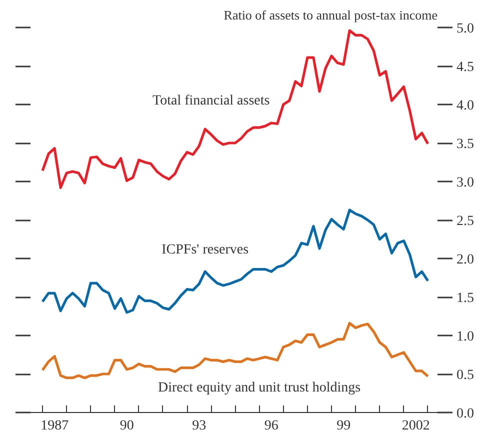 The height and width of the screenshot is (432, 485). What do you see at coordinates (465, 414) in the screenshot?
I see `y-tick-label: 0.0` at bounding box center [465, 414].